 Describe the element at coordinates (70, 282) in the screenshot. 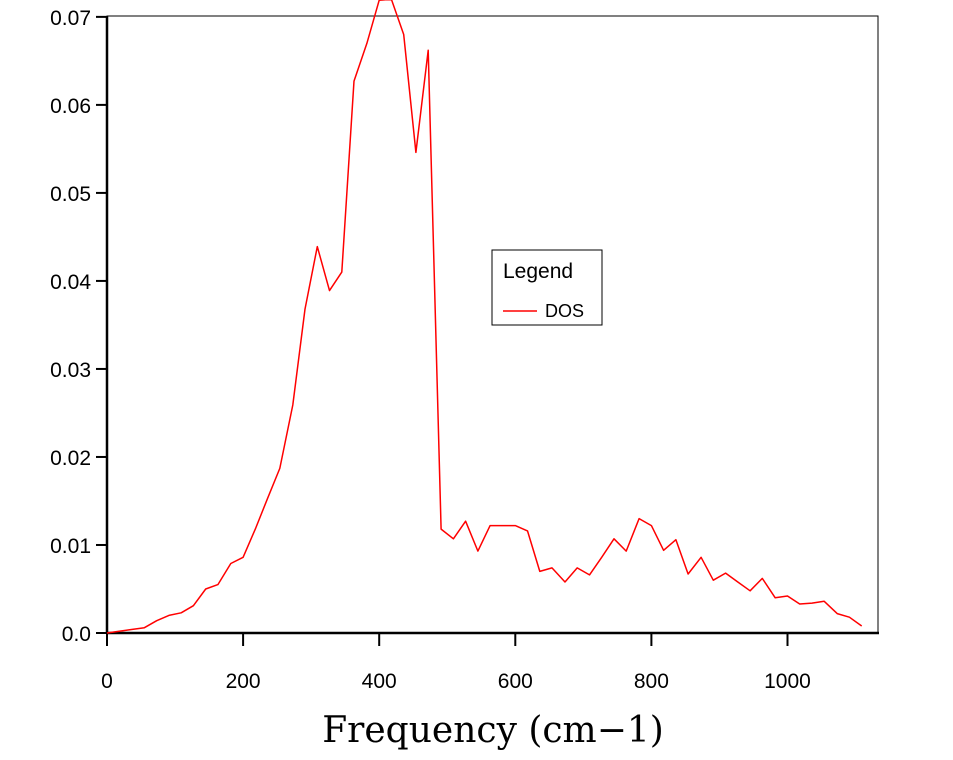

I see `y-tick-label: 0.04` at that location.